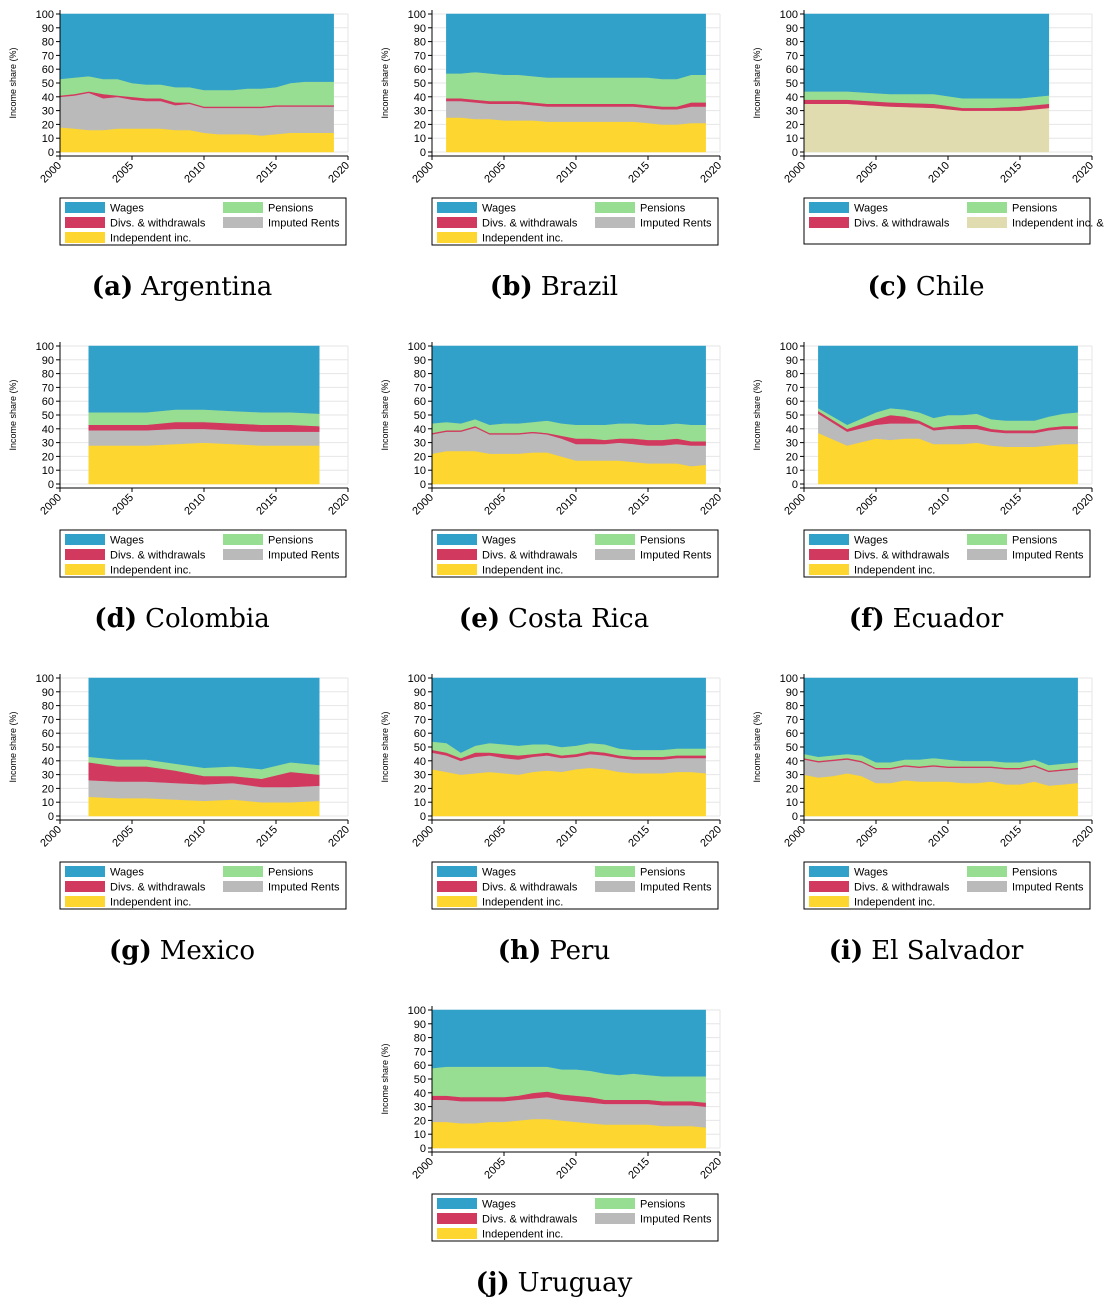  I want to click on y-tick-label: 80, so click(48, 375).